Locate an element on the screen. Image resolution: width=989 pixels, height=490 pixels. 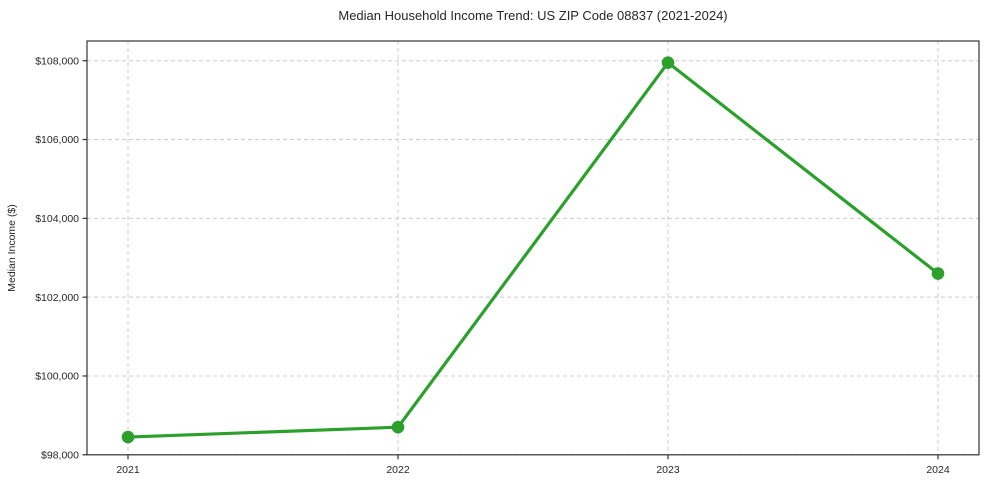
x-tick-label: 2023 is located at coordinates (668, 470).